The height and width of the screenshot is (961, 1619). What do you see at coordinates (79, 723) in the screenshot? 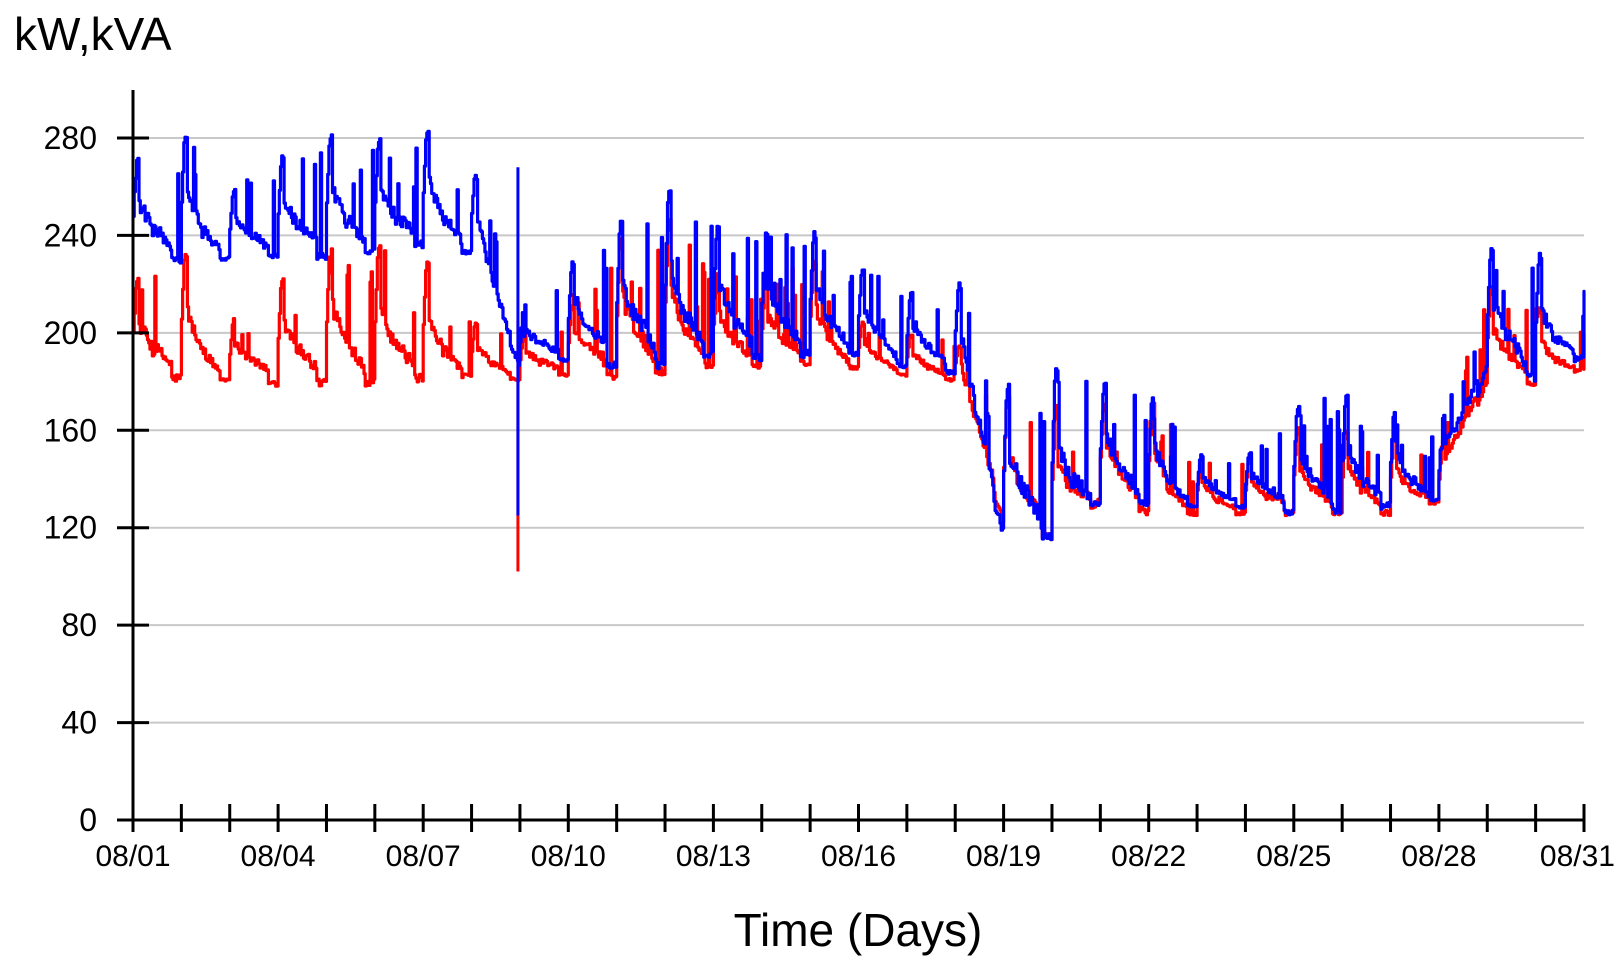
I see `y-tick-label: 40` at bounding box center [79, 723].